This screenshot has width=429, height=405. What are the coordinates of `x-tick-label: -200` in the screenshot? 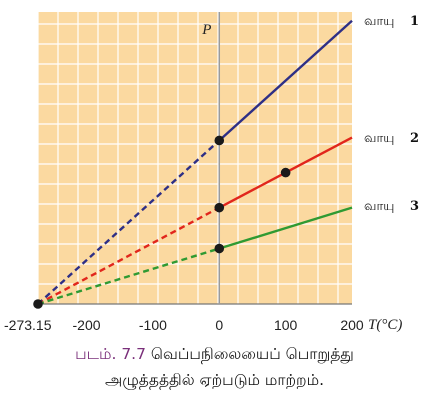 It's located at (87, 325).